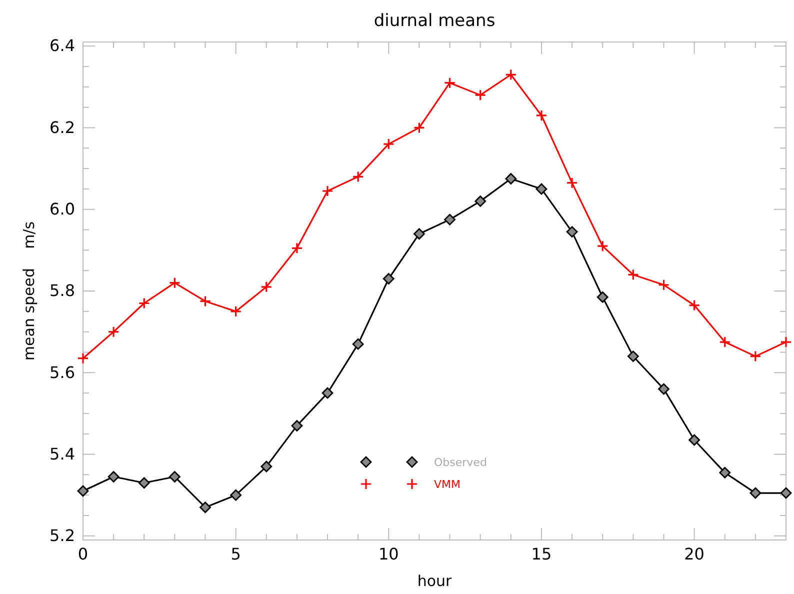 The width and height of the screenshot is (794, 594). I want to click on x-tick-label: 5, so click(235, 554).